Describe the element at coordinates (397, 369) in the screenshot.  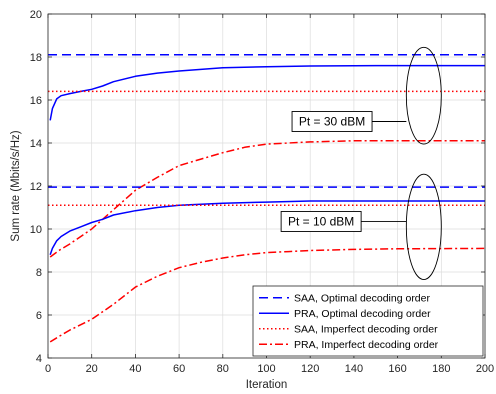
I see `x-tick-label: 160` at that location.